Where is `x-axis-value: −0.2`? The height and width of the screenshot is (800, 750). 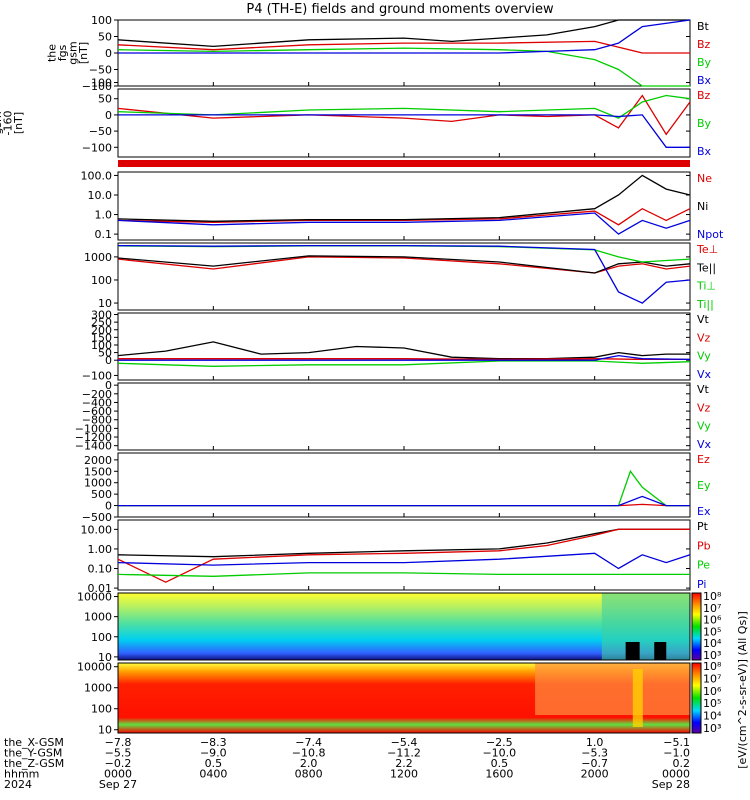 x-axis-value: −0.2 is located at coordinates (118, 763).